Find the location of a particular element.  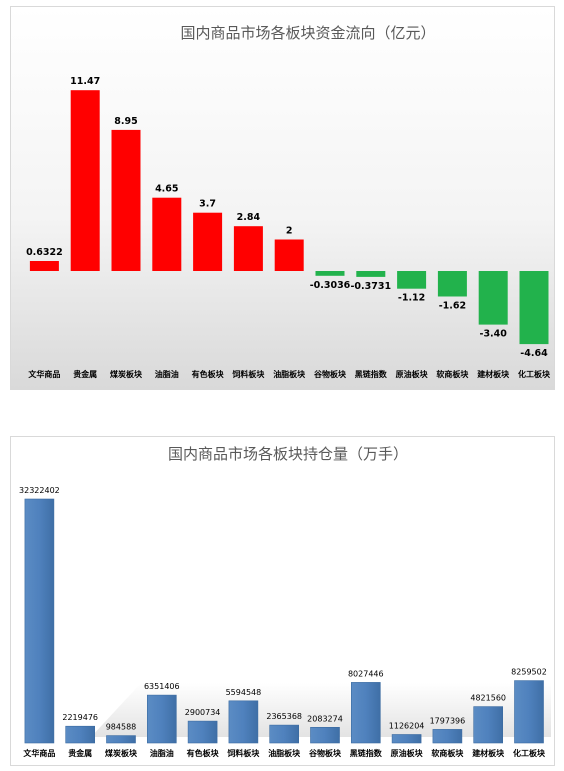

data-label-5: 2.84 is located at coordinates (249, 217).